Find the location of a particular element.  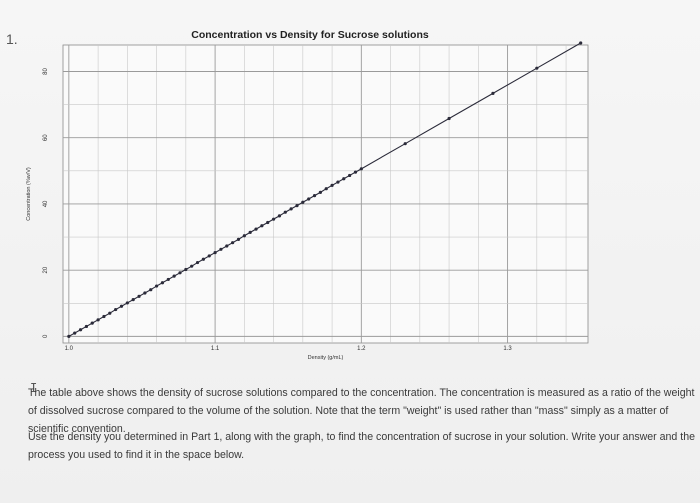

y-tick-label: 60 is located at coordinates (46, 137).